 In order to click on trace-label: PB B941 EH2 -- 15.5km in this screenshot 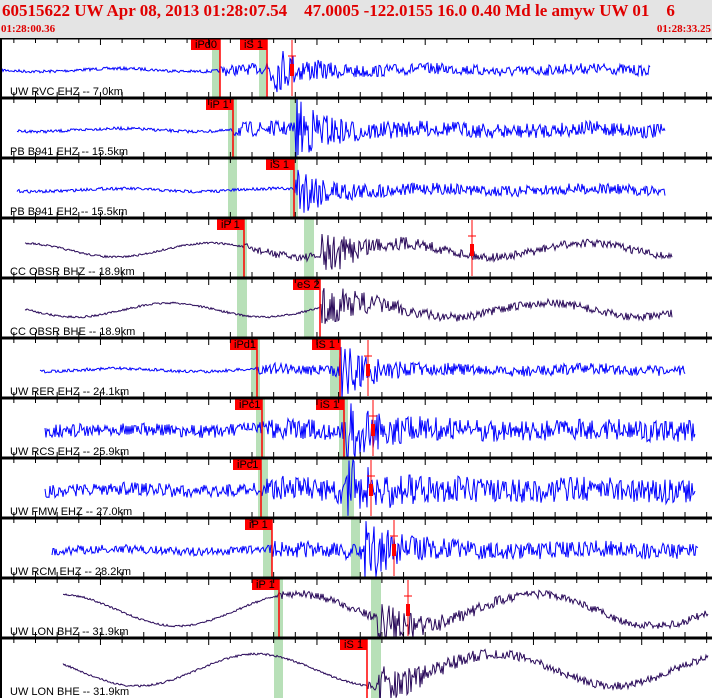, I will do `click(68, 212)`.